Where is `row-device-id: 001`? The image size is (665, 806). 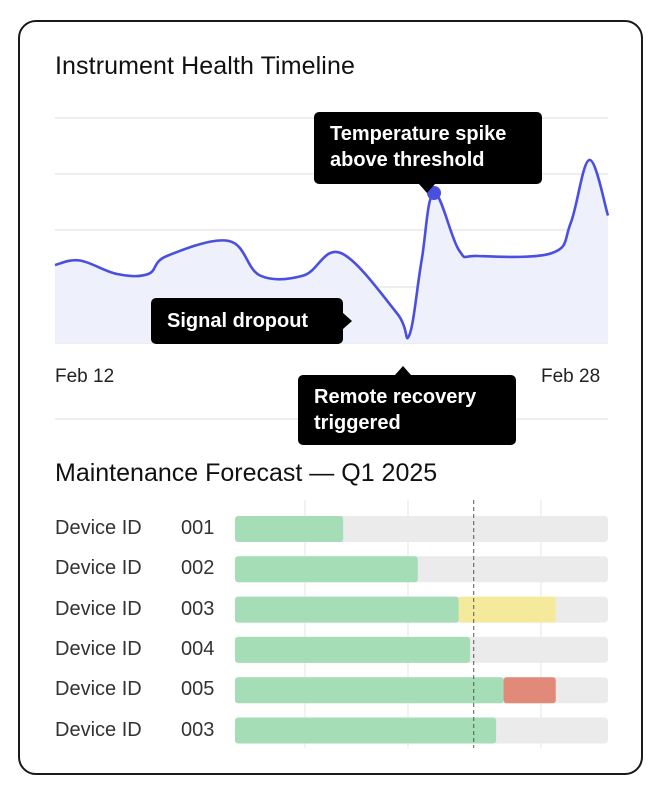 row-device-id: 001 is located at coordinates (198, 528).